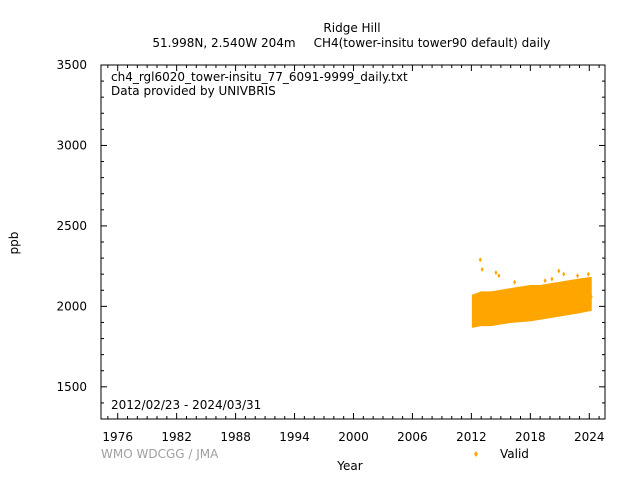 Image resolution: width=640 pixels, height=480 pixels. Describe the element at coordinates (349, 466) in the screenshot. I see `x-axis-label: Year` at that location.